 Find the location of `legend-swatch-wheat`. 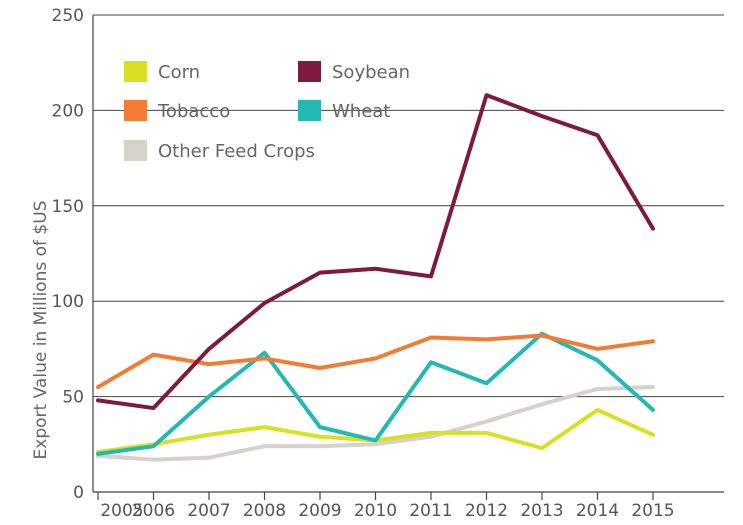

legend-swatch-wheat is located at coordinates (309, 110).